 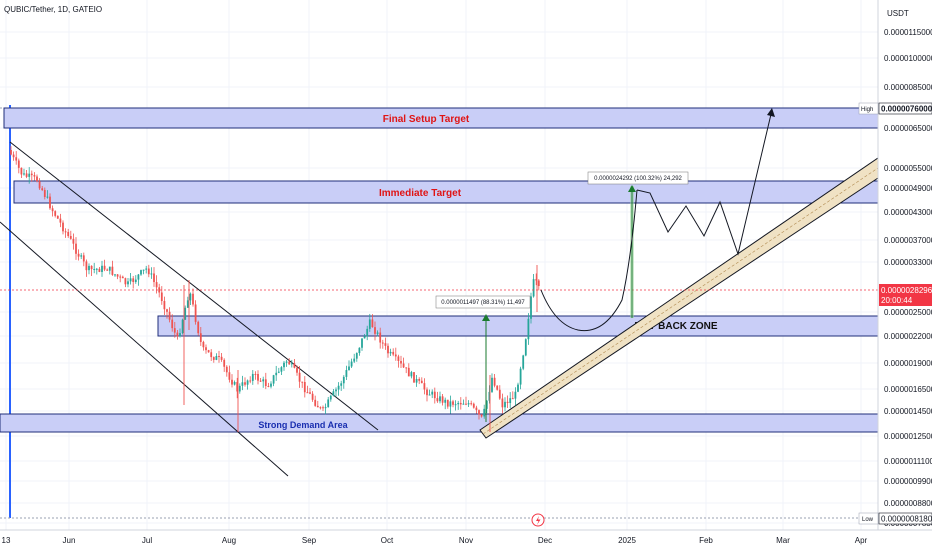 I want to click on low-tag-label: Low, so click(x=868, y=520).